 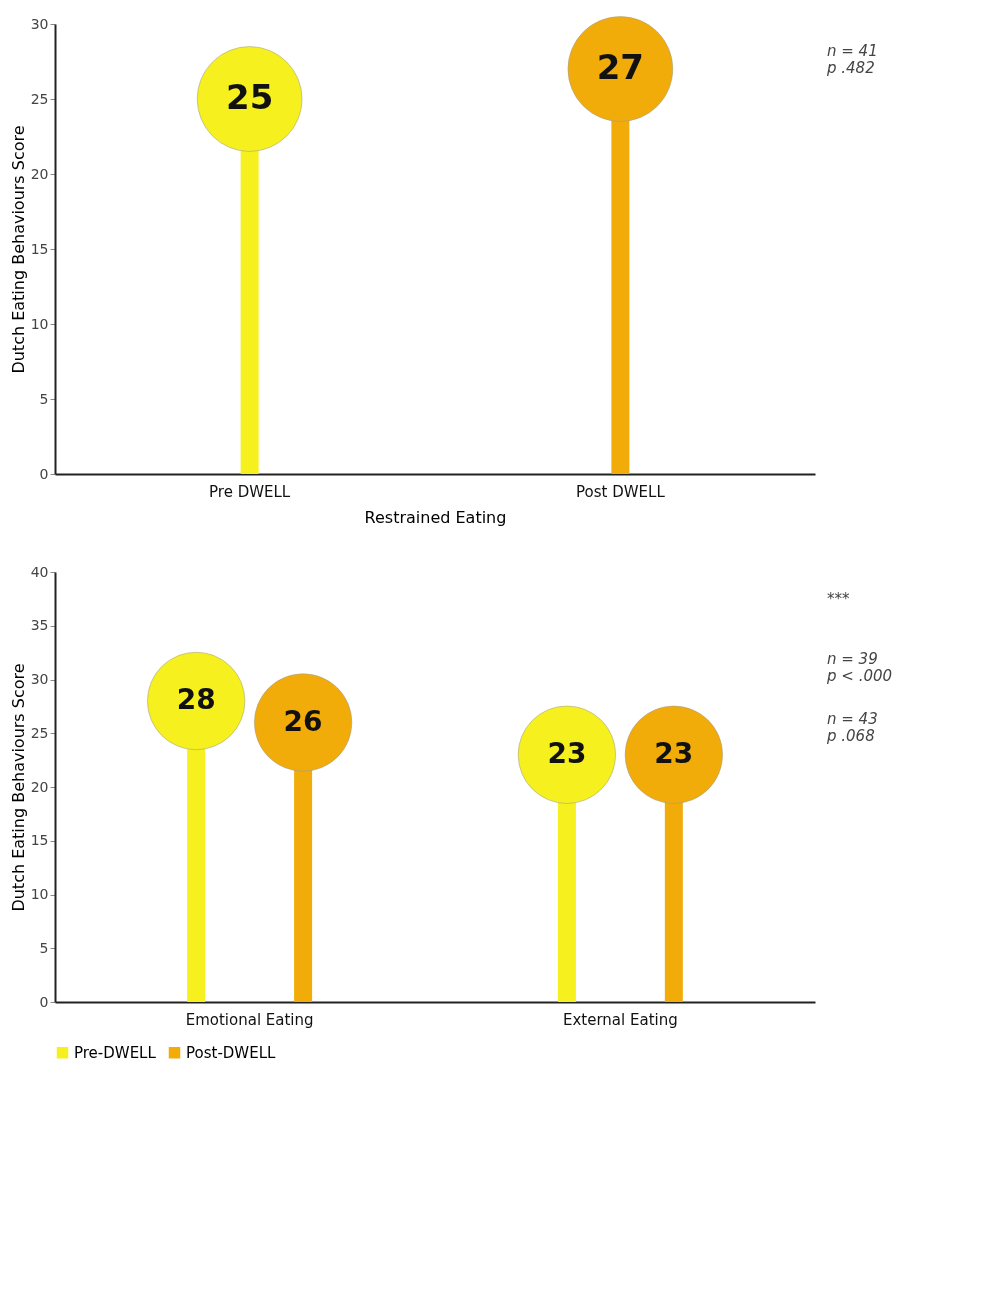 What do you see at coordinates (859, 667) in the screenshot?
I see `text: n = 39 p < .000` at bounding box center [859, 667].